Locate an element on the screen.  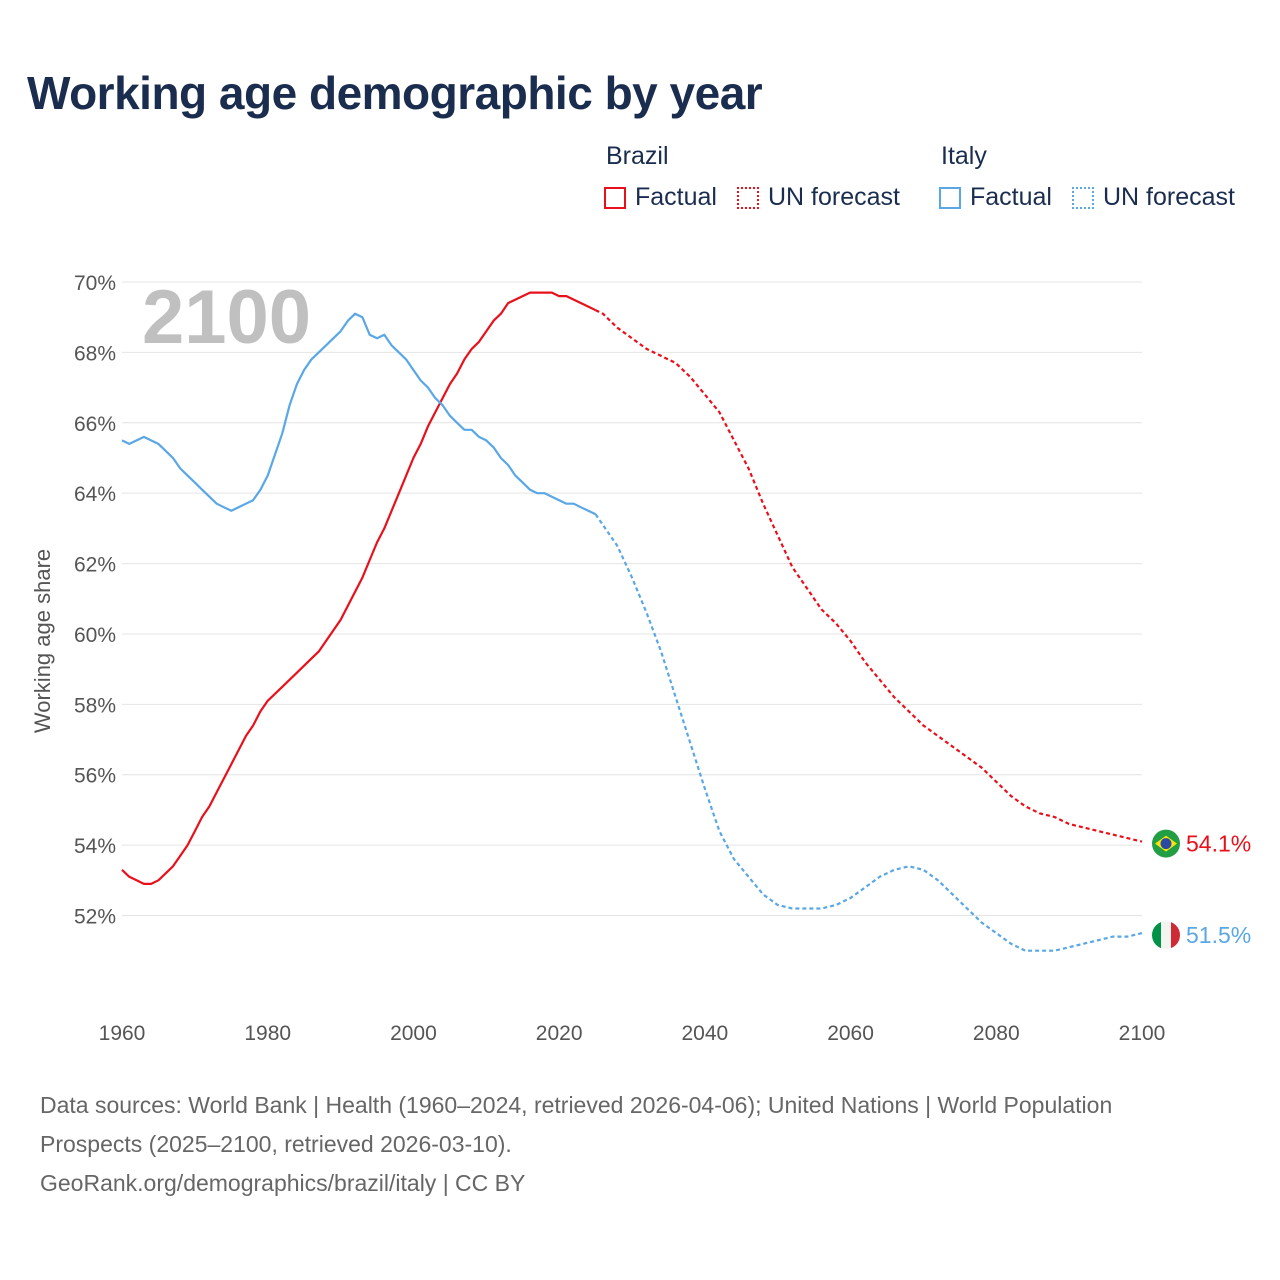
y-tick-label: 58% is located at coordinates (95, 705).